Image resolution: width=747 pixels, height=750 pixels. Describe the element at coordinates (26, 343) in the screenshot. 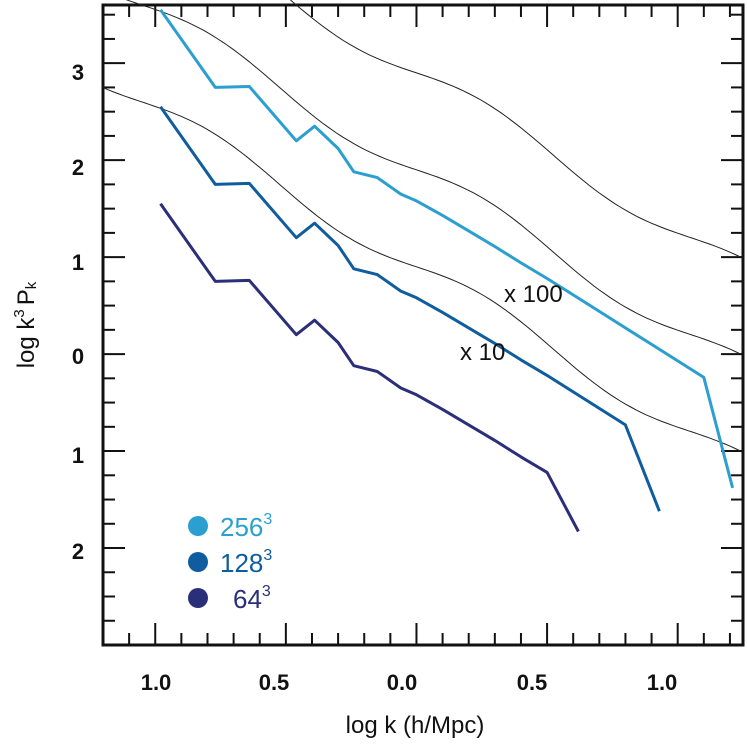

I see `y-axis-title-main: log k` at that location.